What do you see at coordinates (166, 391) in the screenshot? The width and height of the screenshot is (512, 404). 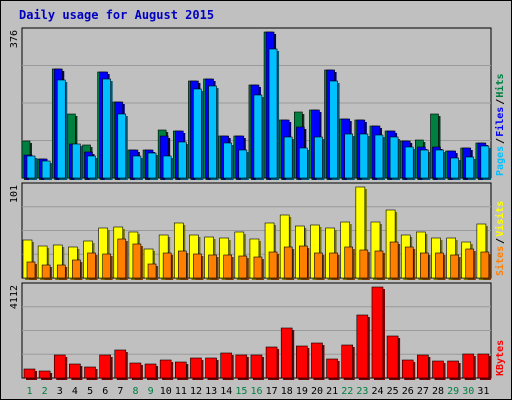 I see `x-tick-label-day-10: 10` at bounding box center [166, 391].